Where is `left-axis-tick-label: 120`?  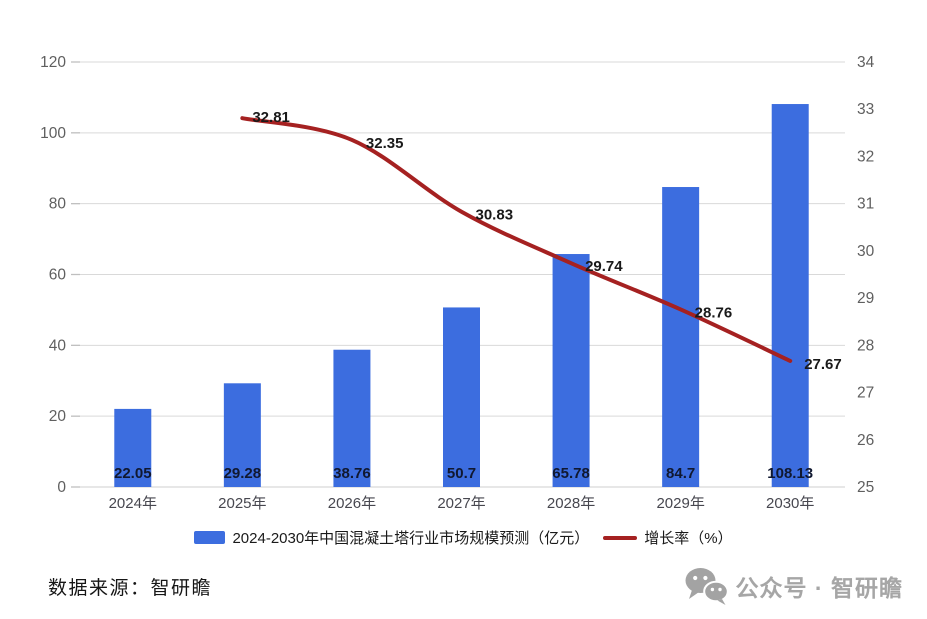
left-axis-tick-label: 120 is located at coordinates (53, 62).